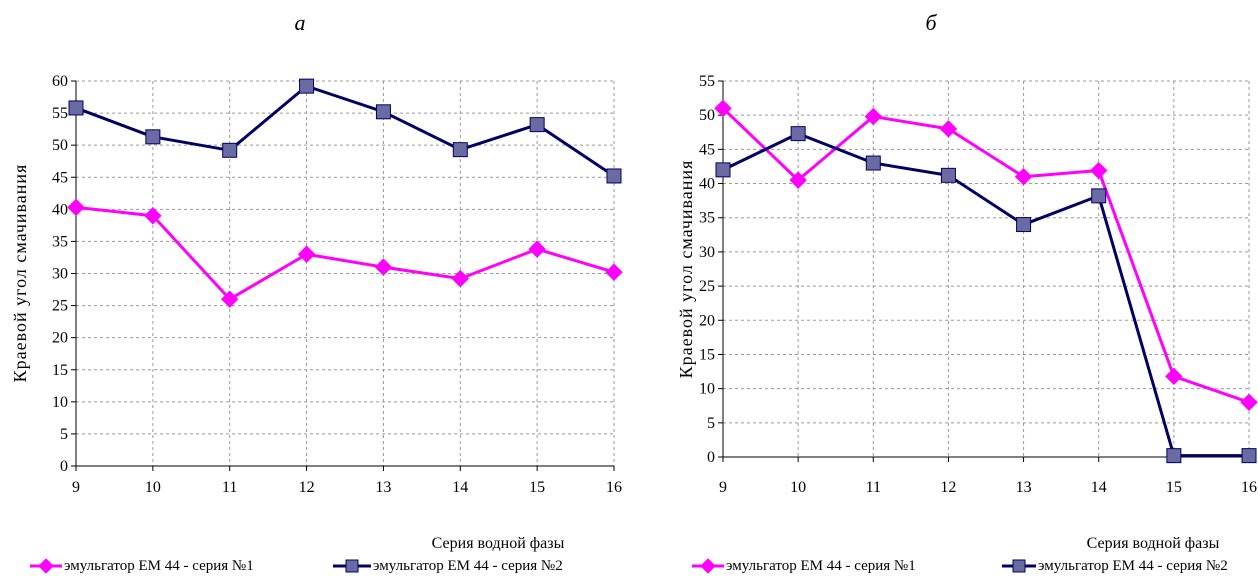 This screenshot has height=582, width=1258. What do you see at coordinates (931, 22) in the screenshot?
I see `chart-title: б` at bounding box center [931, 22].